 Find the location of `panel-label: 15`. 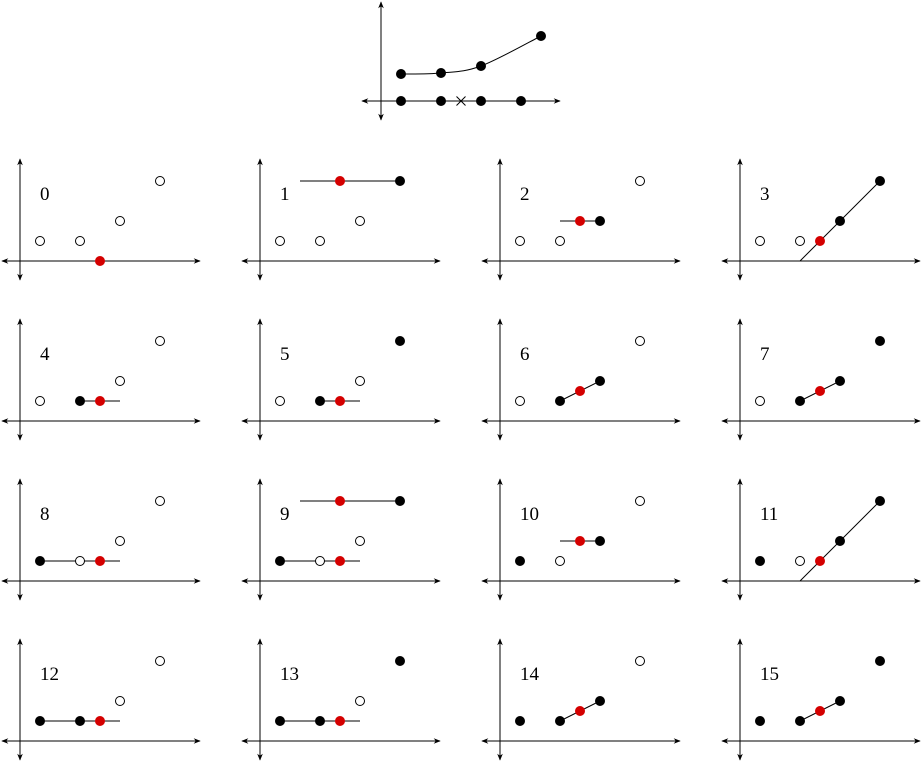

panel-label: 15 is located at coordinates (769, 674).